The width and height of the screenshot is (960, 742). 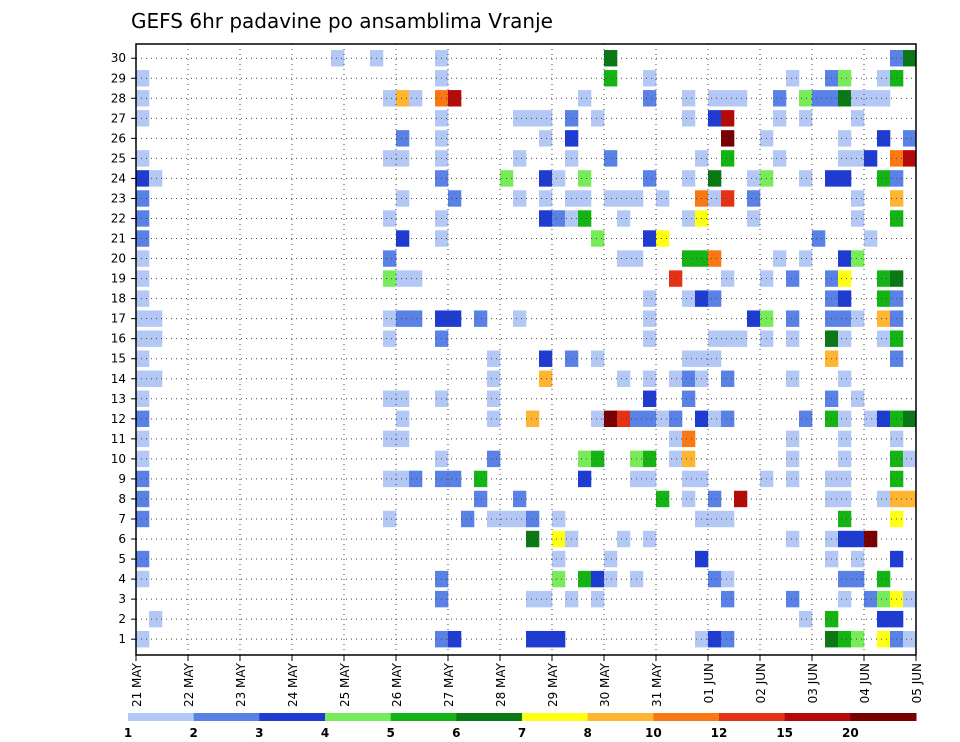 I want to click on legend-label: 2, so click(x=193, y=733).